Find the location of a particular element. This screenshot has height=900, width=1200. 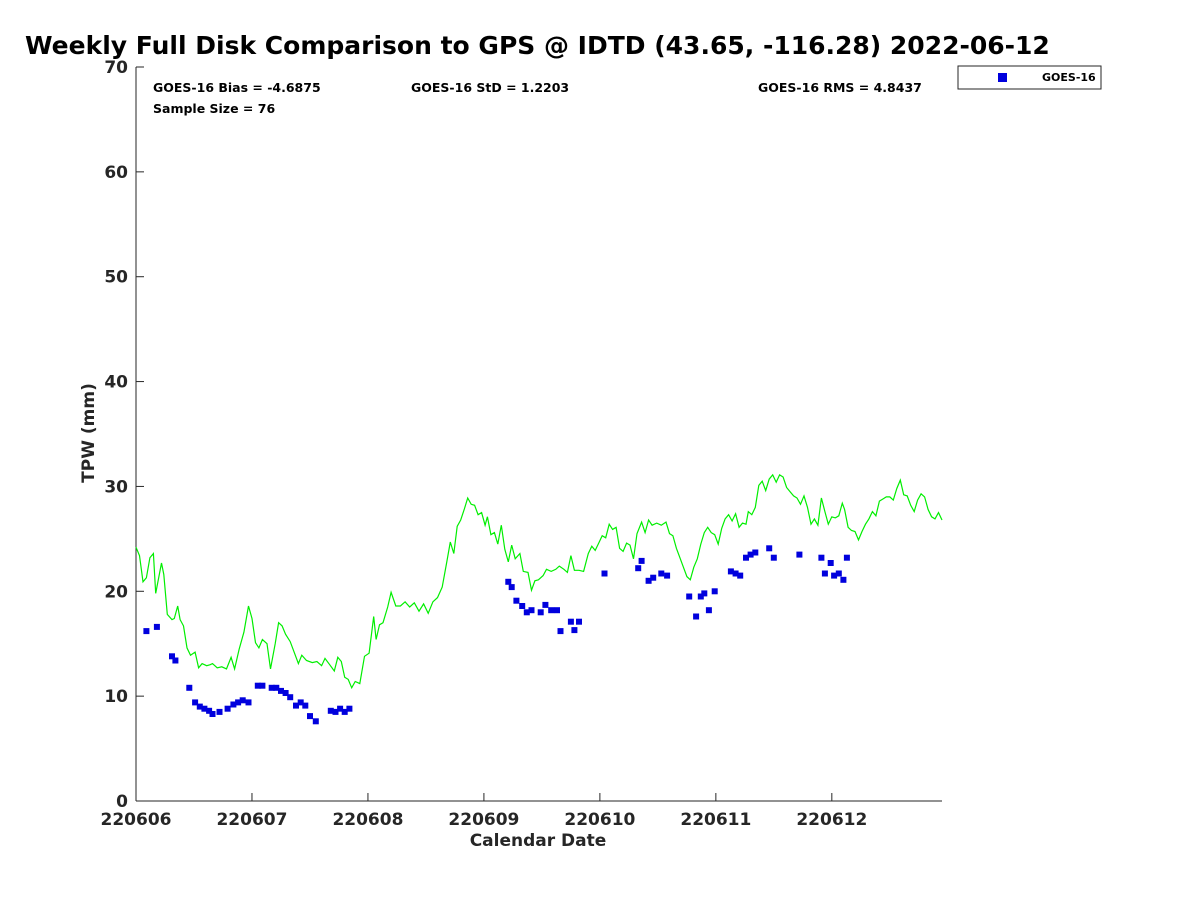

y-tick-label: 70 is located at coordinates (116, 68).